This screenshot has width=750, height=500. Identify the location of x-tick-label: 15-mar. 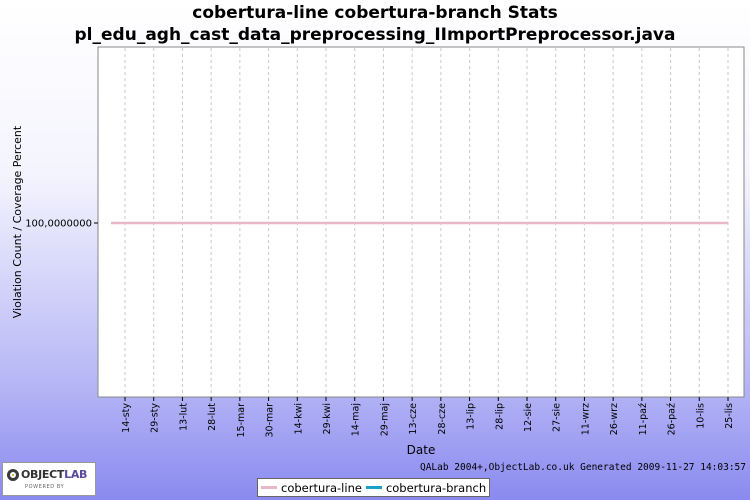
(241, 420).